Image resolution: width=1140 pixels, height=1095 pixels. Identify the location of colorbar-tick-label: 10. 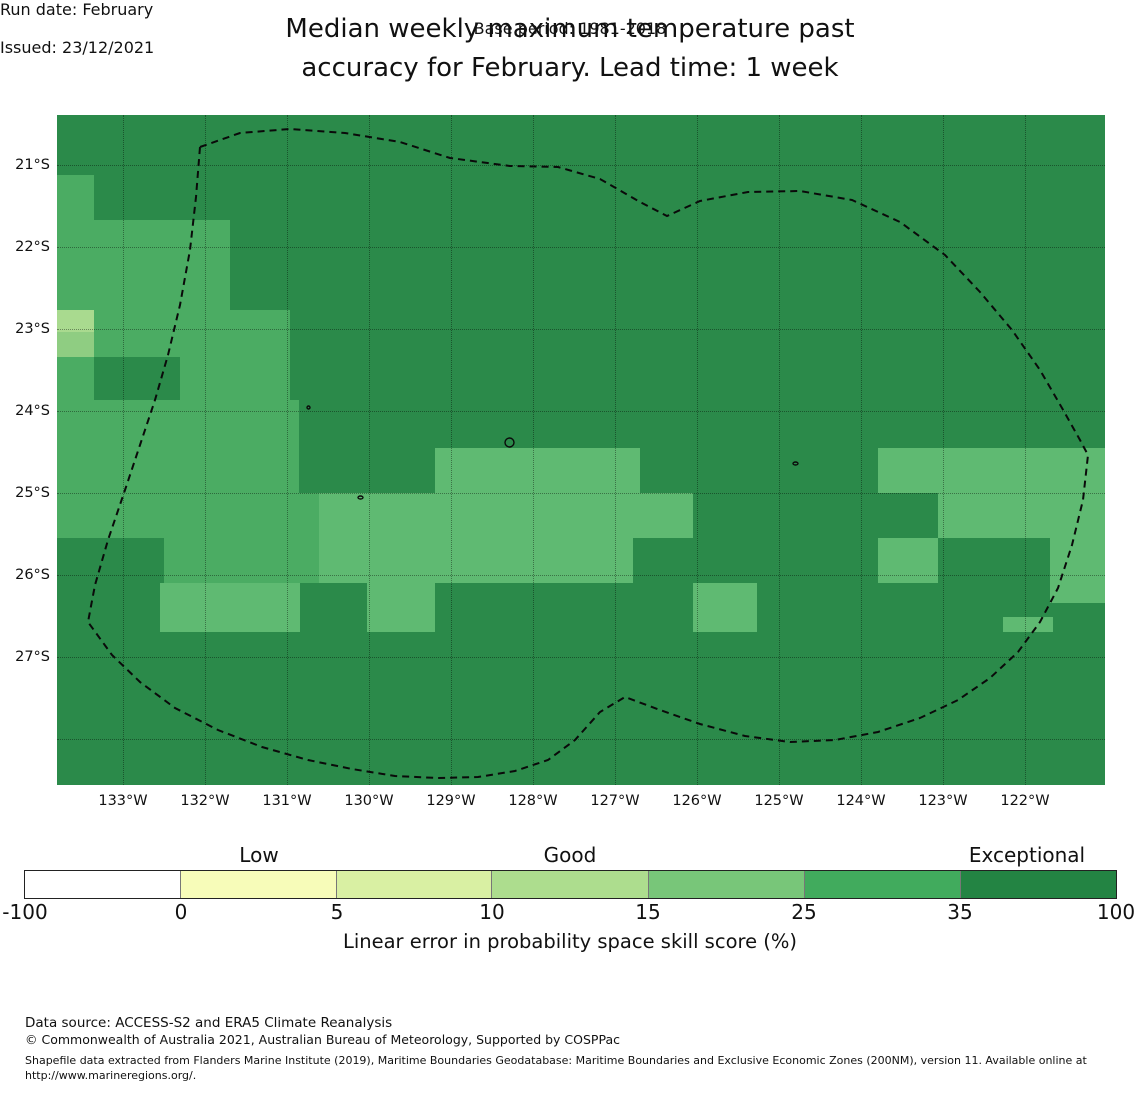
(492, 912).